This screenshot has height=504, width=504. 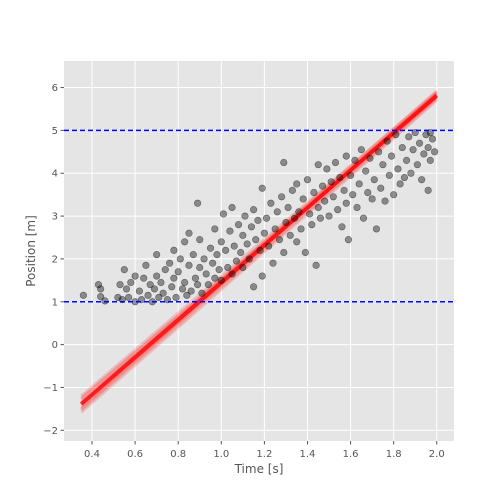 I want to click on y-axis-label: Position [m], so click(x=31, y=251).